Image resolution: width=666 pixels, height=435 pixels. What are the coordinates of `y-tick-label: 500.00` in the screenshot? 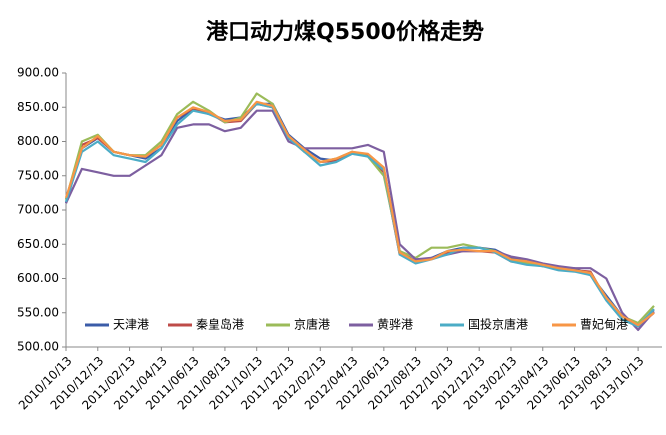 It's located at (38, 347).